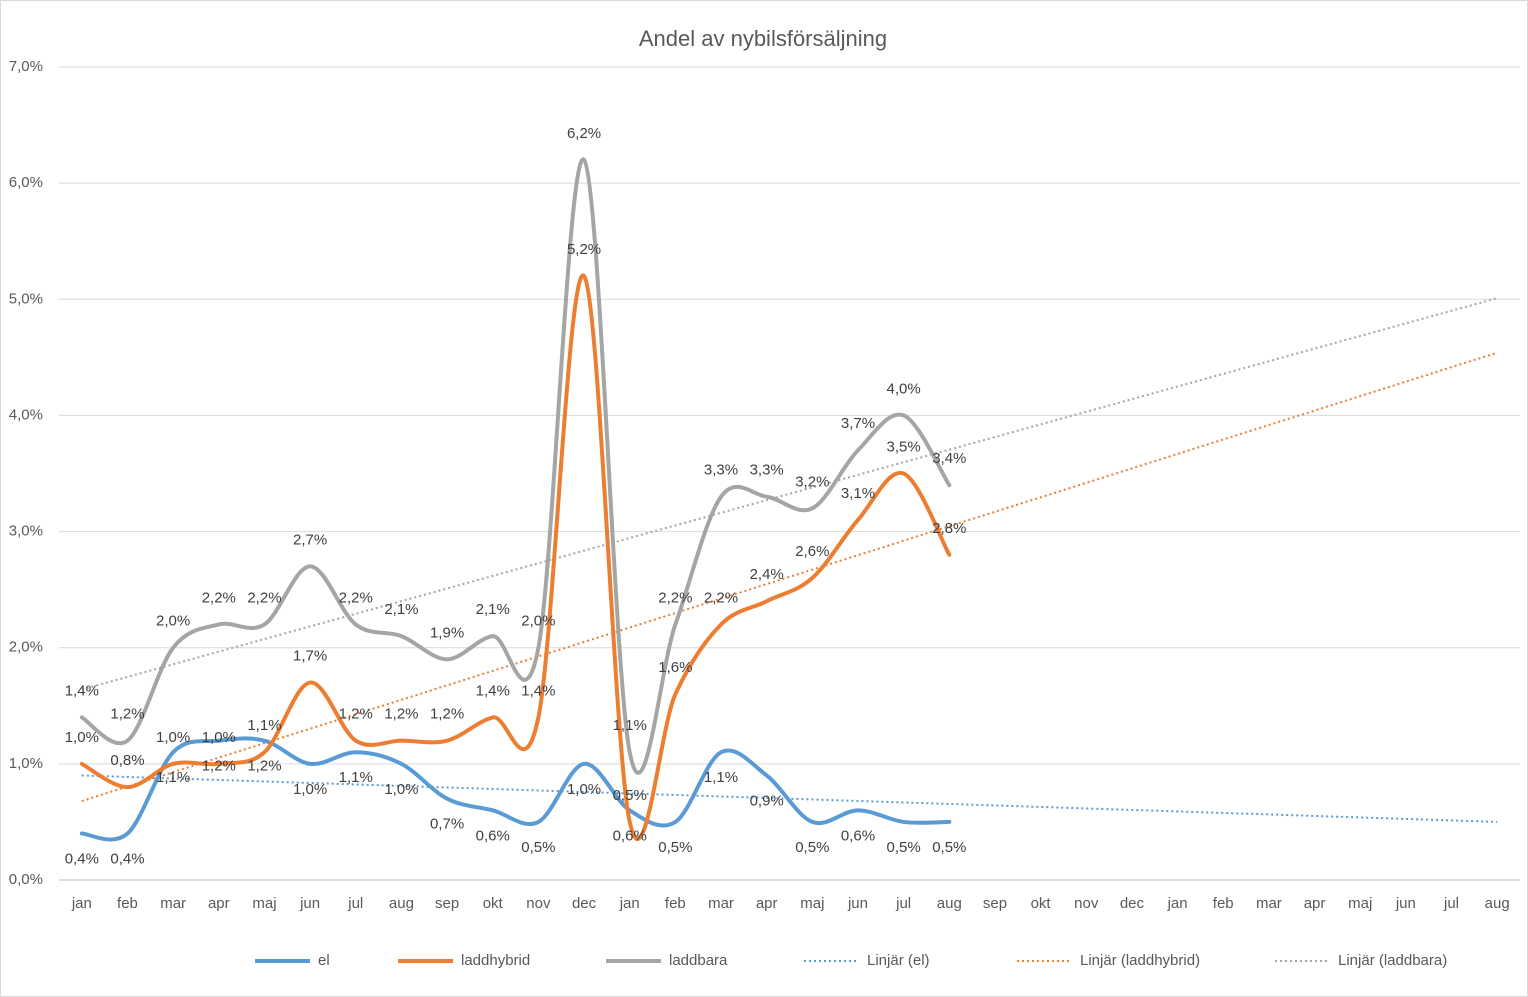 The width and height of the screenshot is (1528, 997). I want to click on data-label: 0,7%, so click(447, 824).